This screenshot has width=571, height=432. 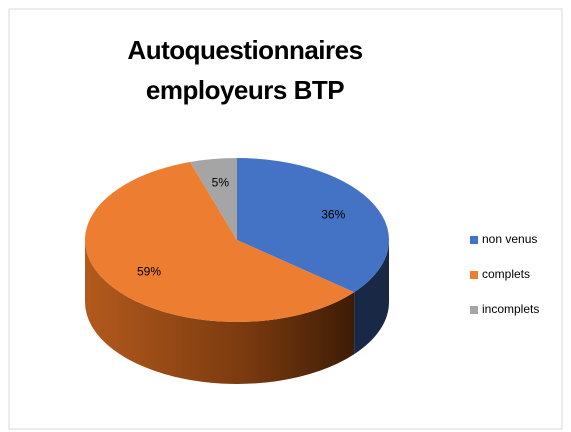 What do you see at coordinates (245, 70) in the screenshot?
I see `chart-title: Autoquestionnaires employeurs BTP` at bounding box center [245, 70].